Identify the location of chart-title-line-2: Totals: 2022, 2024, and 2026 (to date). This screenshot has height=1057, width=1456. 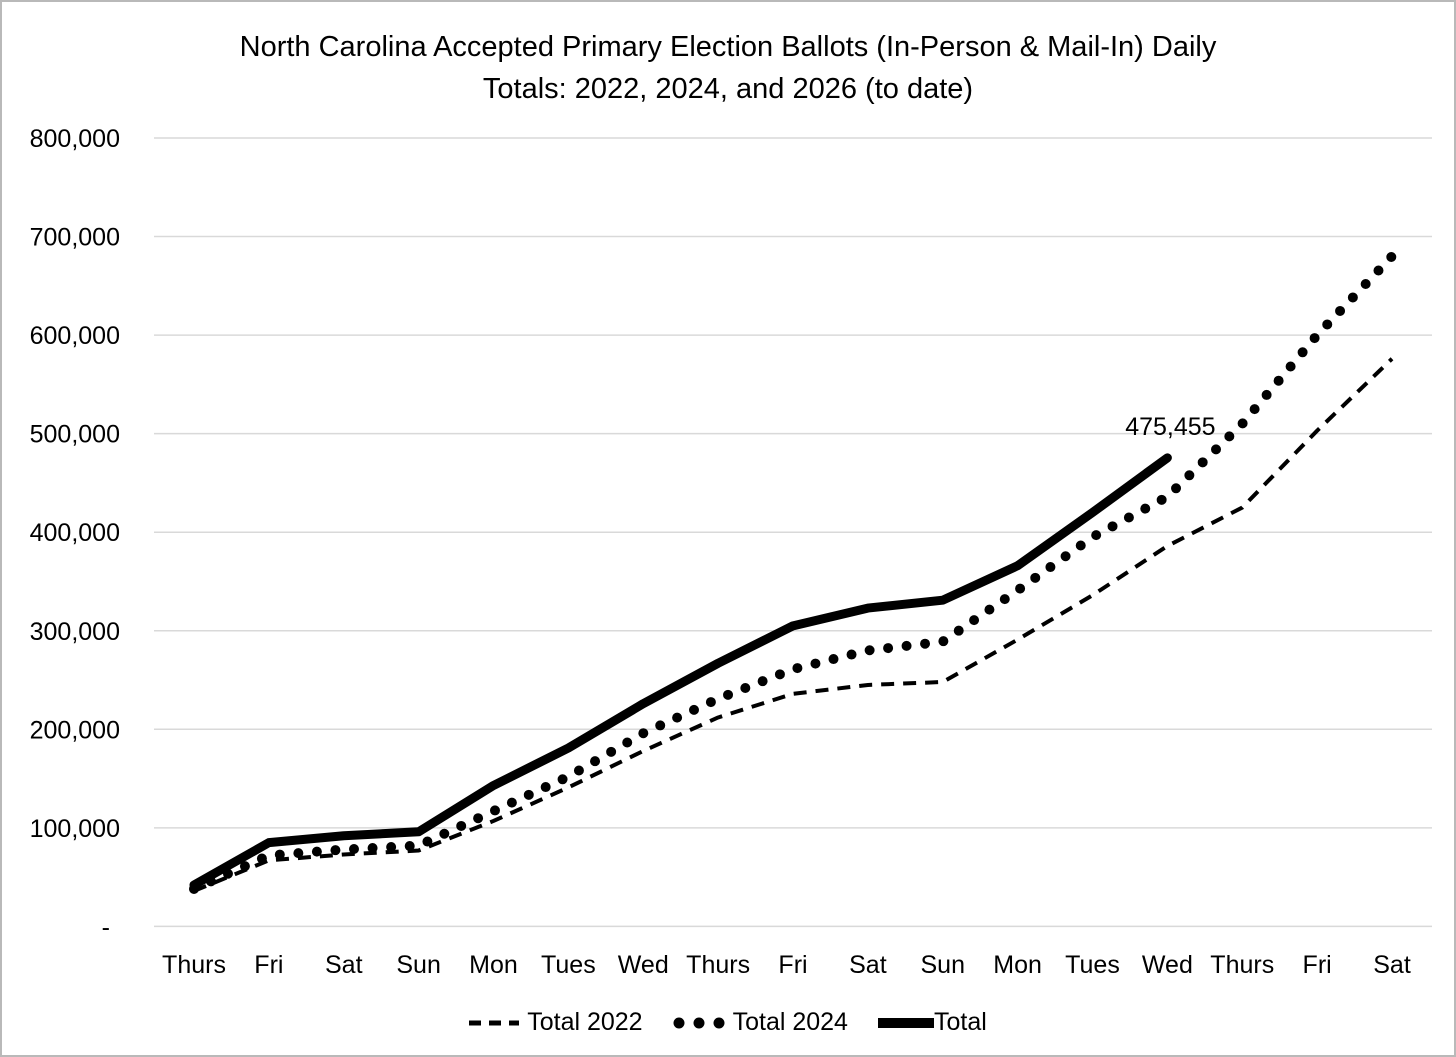
(728, 89).